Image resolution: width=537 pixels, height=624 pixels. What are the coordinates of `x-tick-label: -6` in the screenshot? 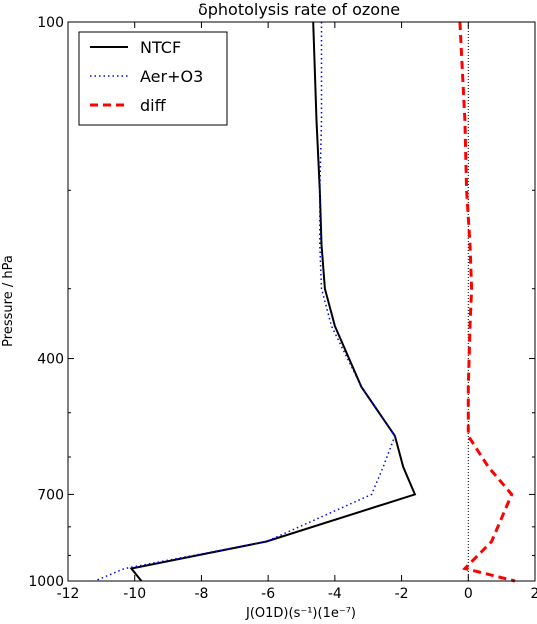 It's located at (268, 594).